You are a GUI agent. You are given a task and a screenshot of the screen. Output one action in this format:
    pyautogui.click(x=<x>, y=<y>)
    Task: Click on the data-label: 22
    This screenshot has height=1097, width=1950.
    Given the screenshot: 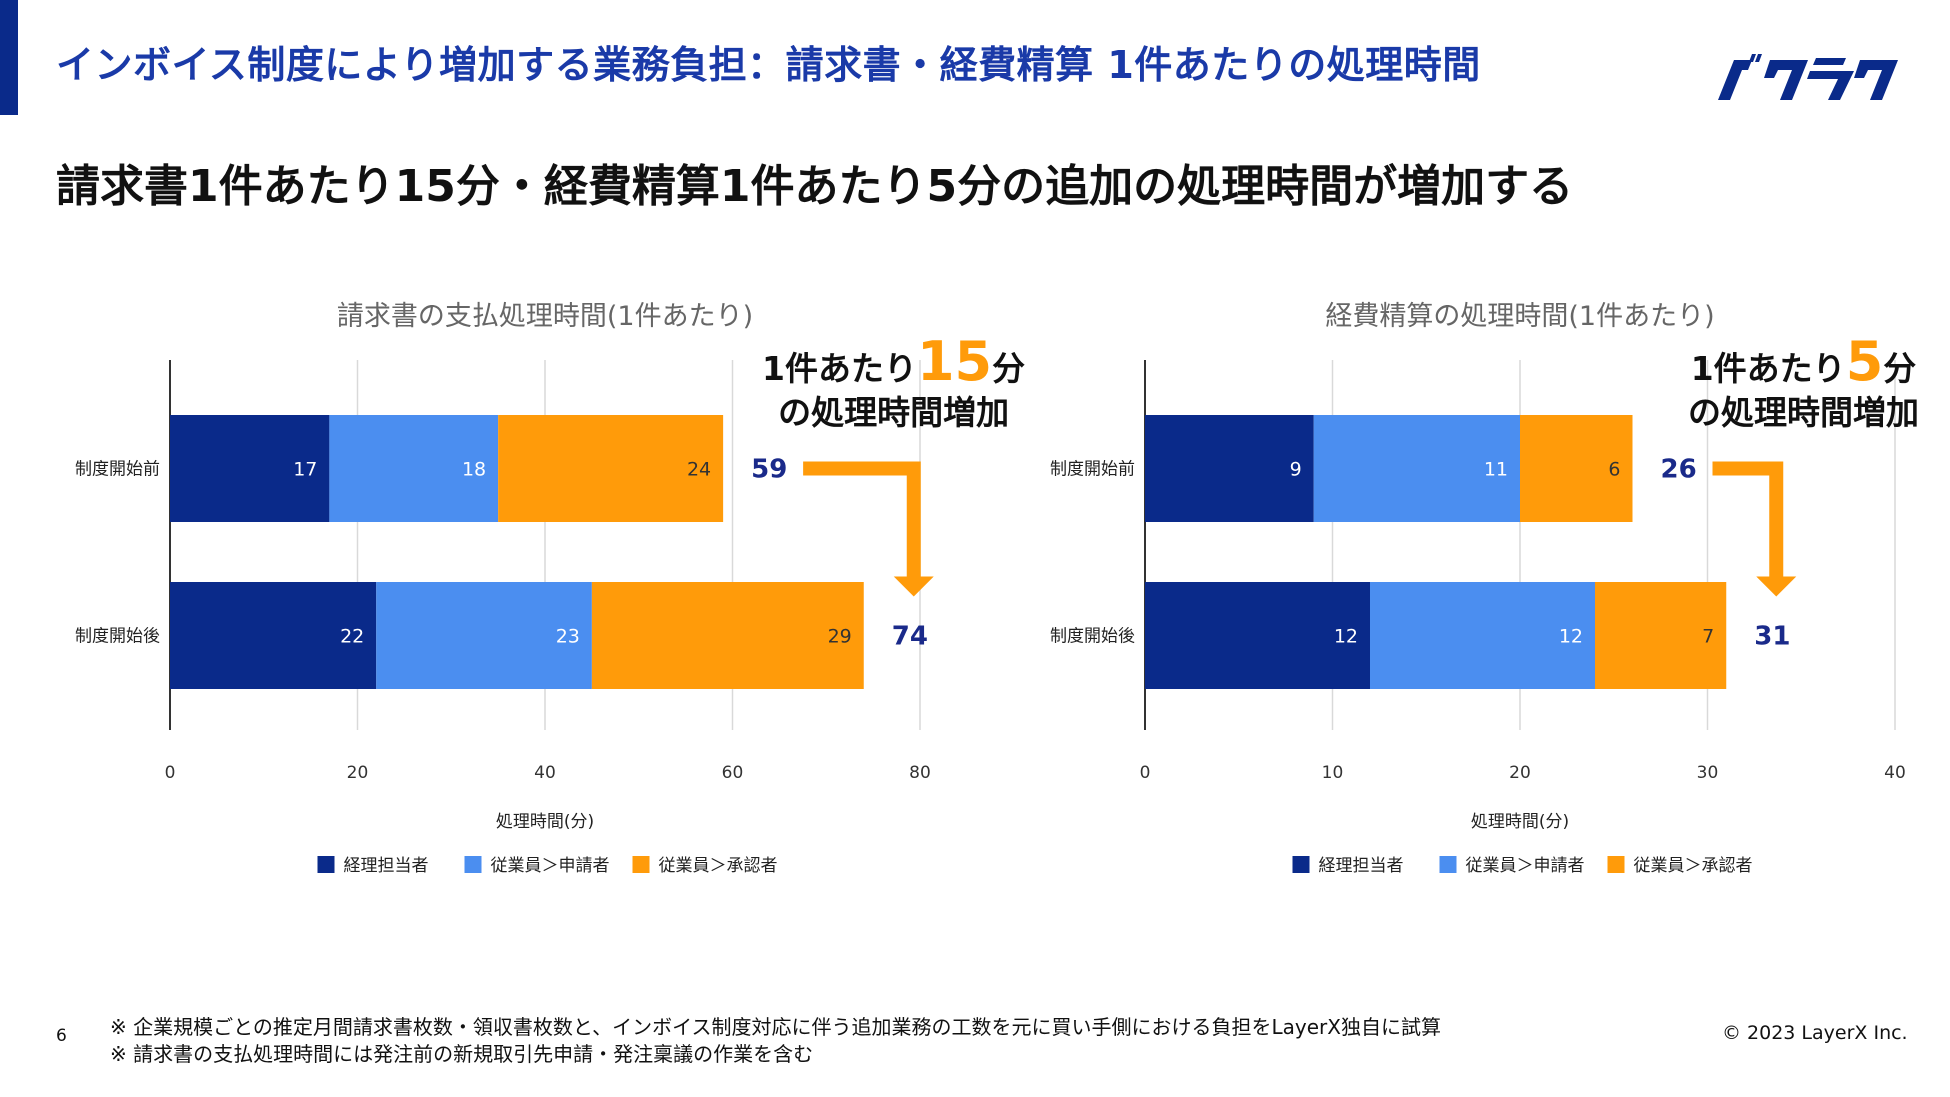 What is the action you would take?
    pyautogui.click(x=352, y=637)
    